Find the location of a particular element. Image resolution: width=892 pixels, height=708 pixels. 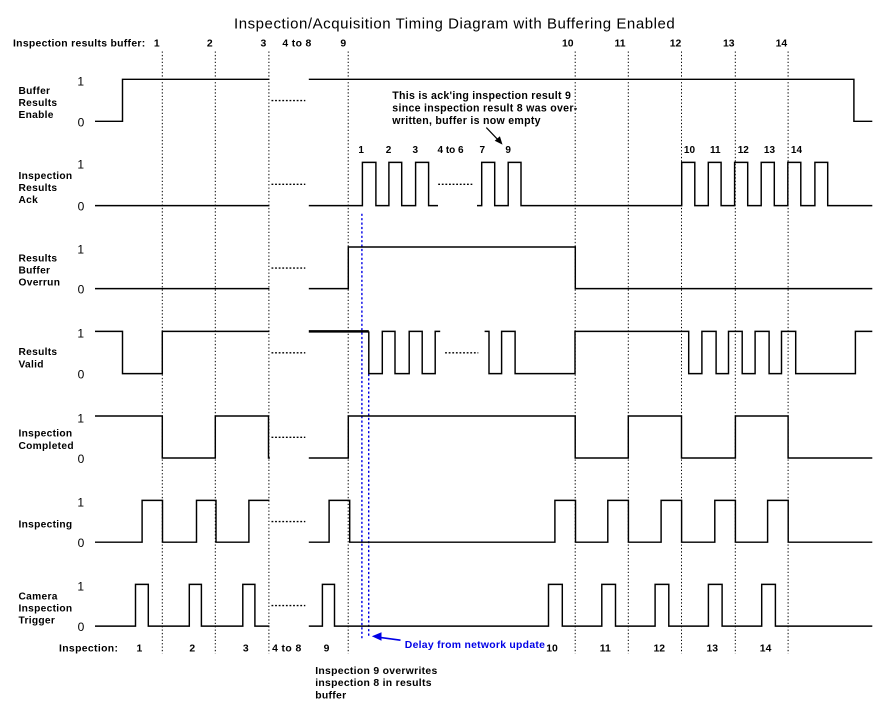

svg-text: inspection 8 in results is located at coordinates (373, 683).